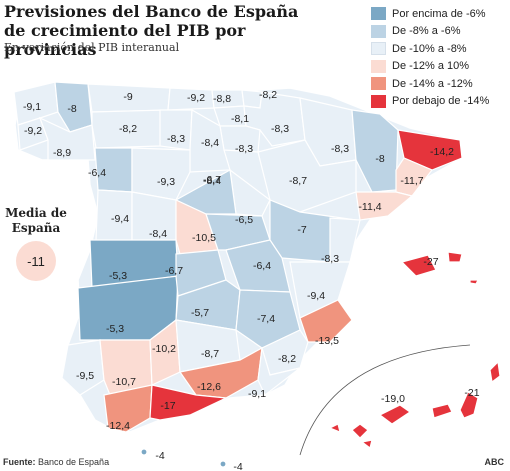 This screenshot has height=471, width=510. What do you see at coordinates (33, 131) in the screenshot?
I see `value-label-pontevedra: -9,2` at bounding box center [33, 131].